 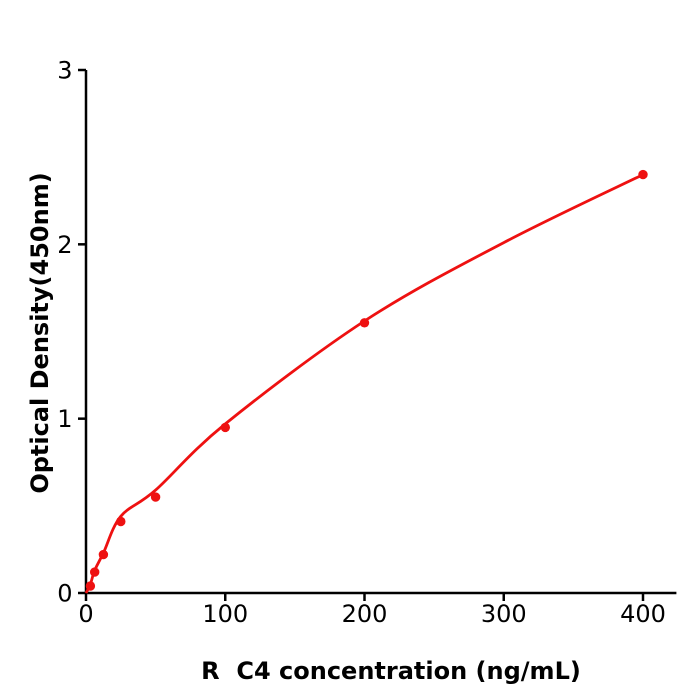 What do you see at coordinates (643, 614) in the screenshot?
I see `x-tick-label: 400` at bounding box center [643, 614].